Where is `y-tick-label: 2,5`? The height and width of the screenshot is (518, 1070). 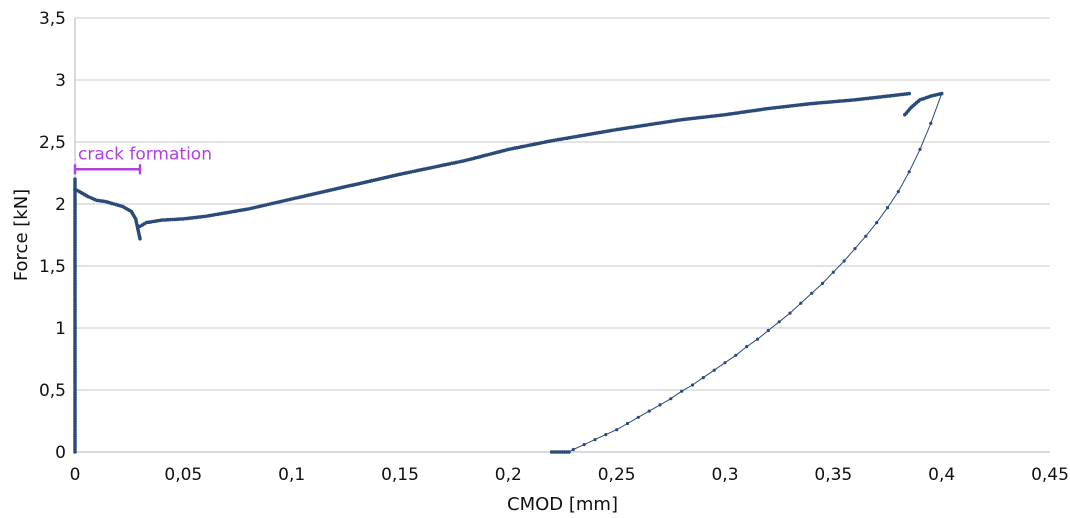
y-tick-label: 2,5 is located at coordinates (52, 143).